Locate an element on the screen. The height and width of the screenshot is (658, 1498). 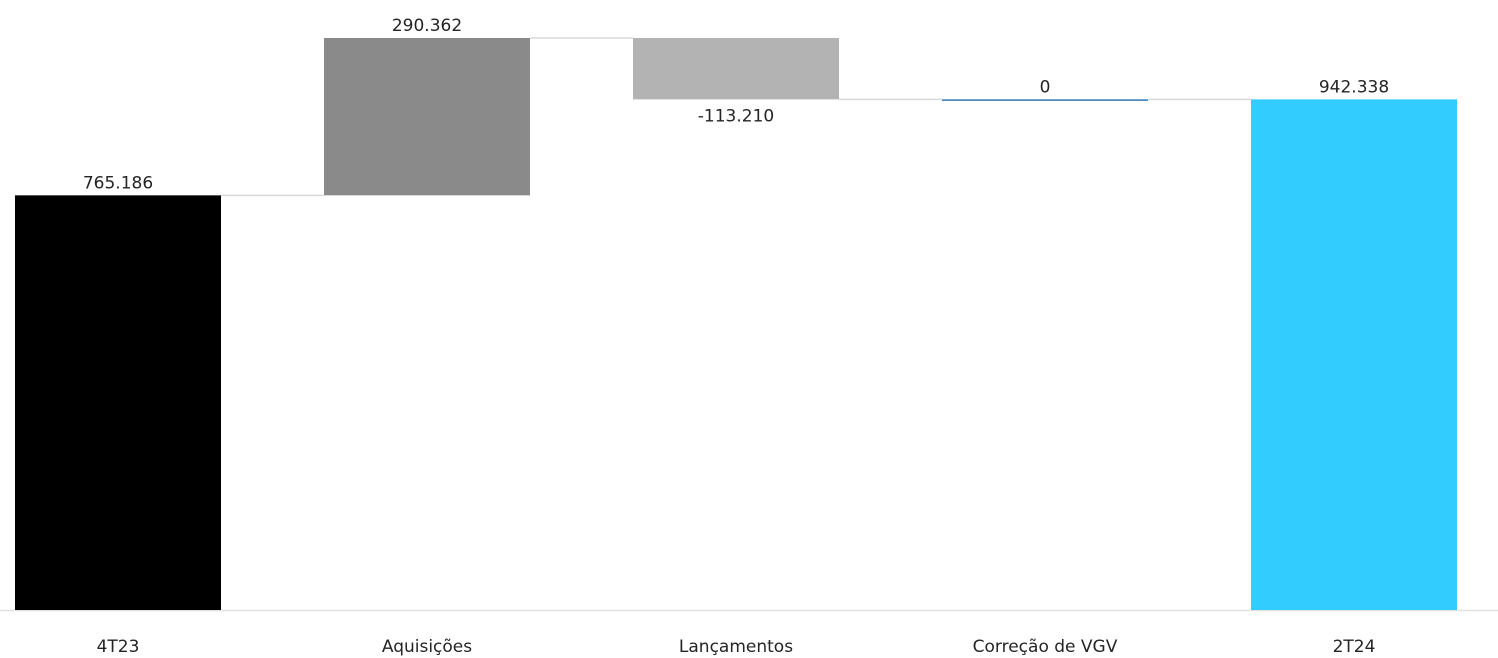
value-label: 0 is located at coordinates (1045, 87).